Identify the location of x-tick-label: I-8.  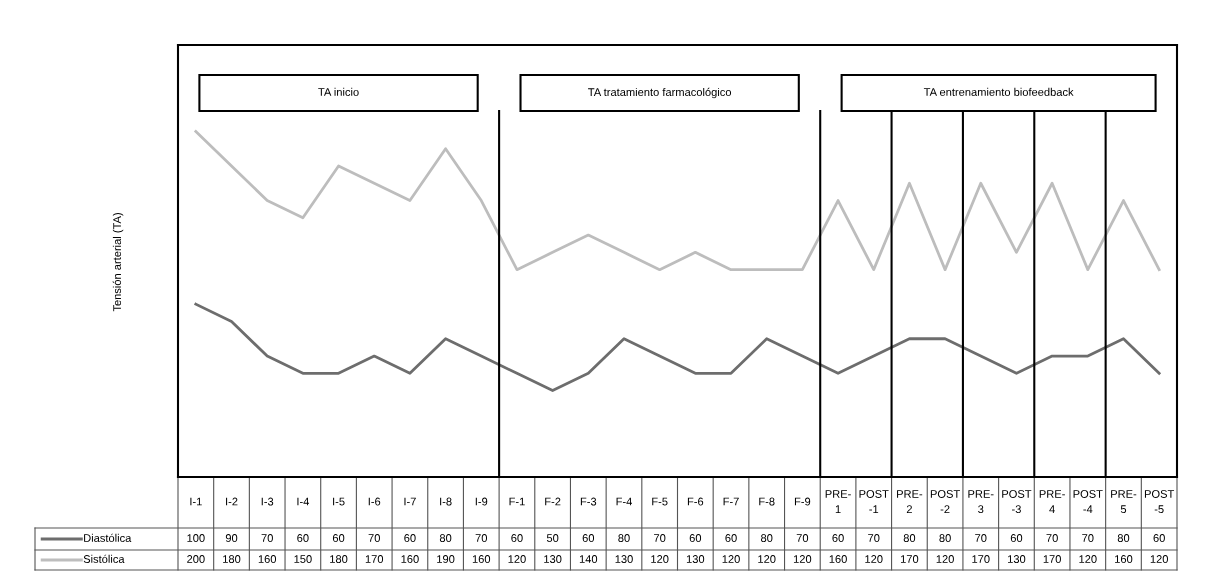
(446, 501).